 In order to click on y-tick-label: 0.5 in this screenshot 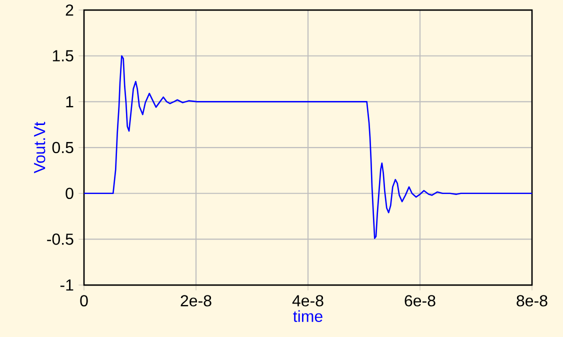, I will do `click(63, 148)`.